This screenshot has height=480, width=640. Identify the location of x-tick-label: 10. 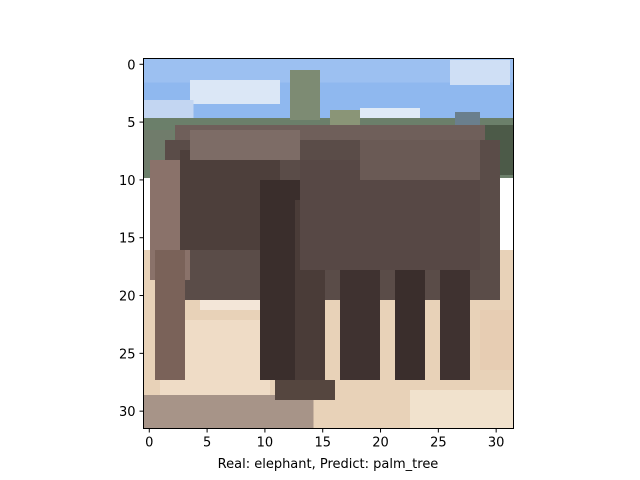
(265, 443).